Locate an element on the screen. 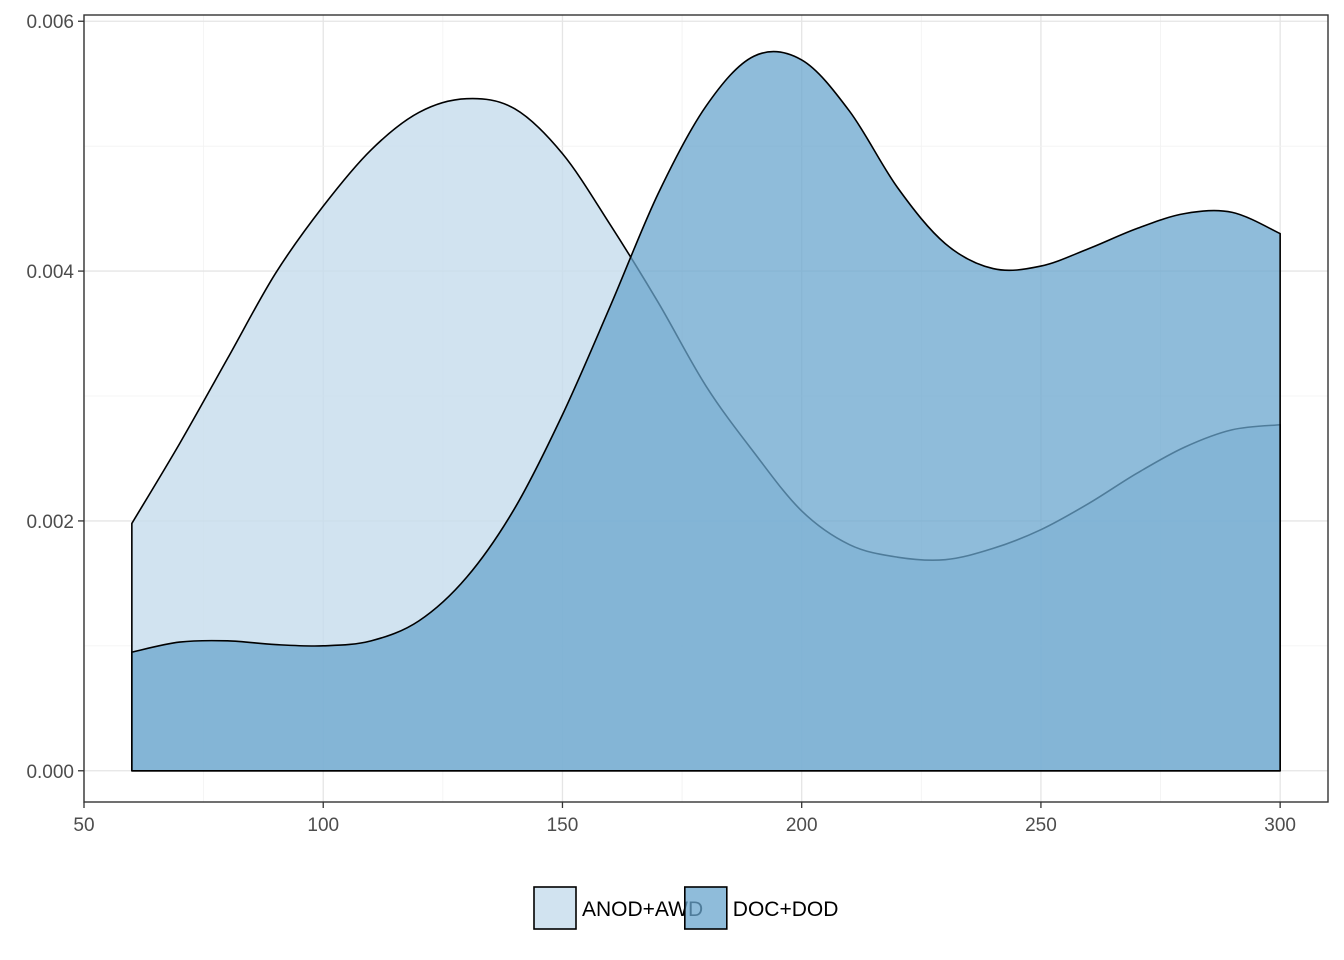 The width and height of the screenshot is (1344, 960). x-tick-label: 50 is located at coordinates (83, 825).